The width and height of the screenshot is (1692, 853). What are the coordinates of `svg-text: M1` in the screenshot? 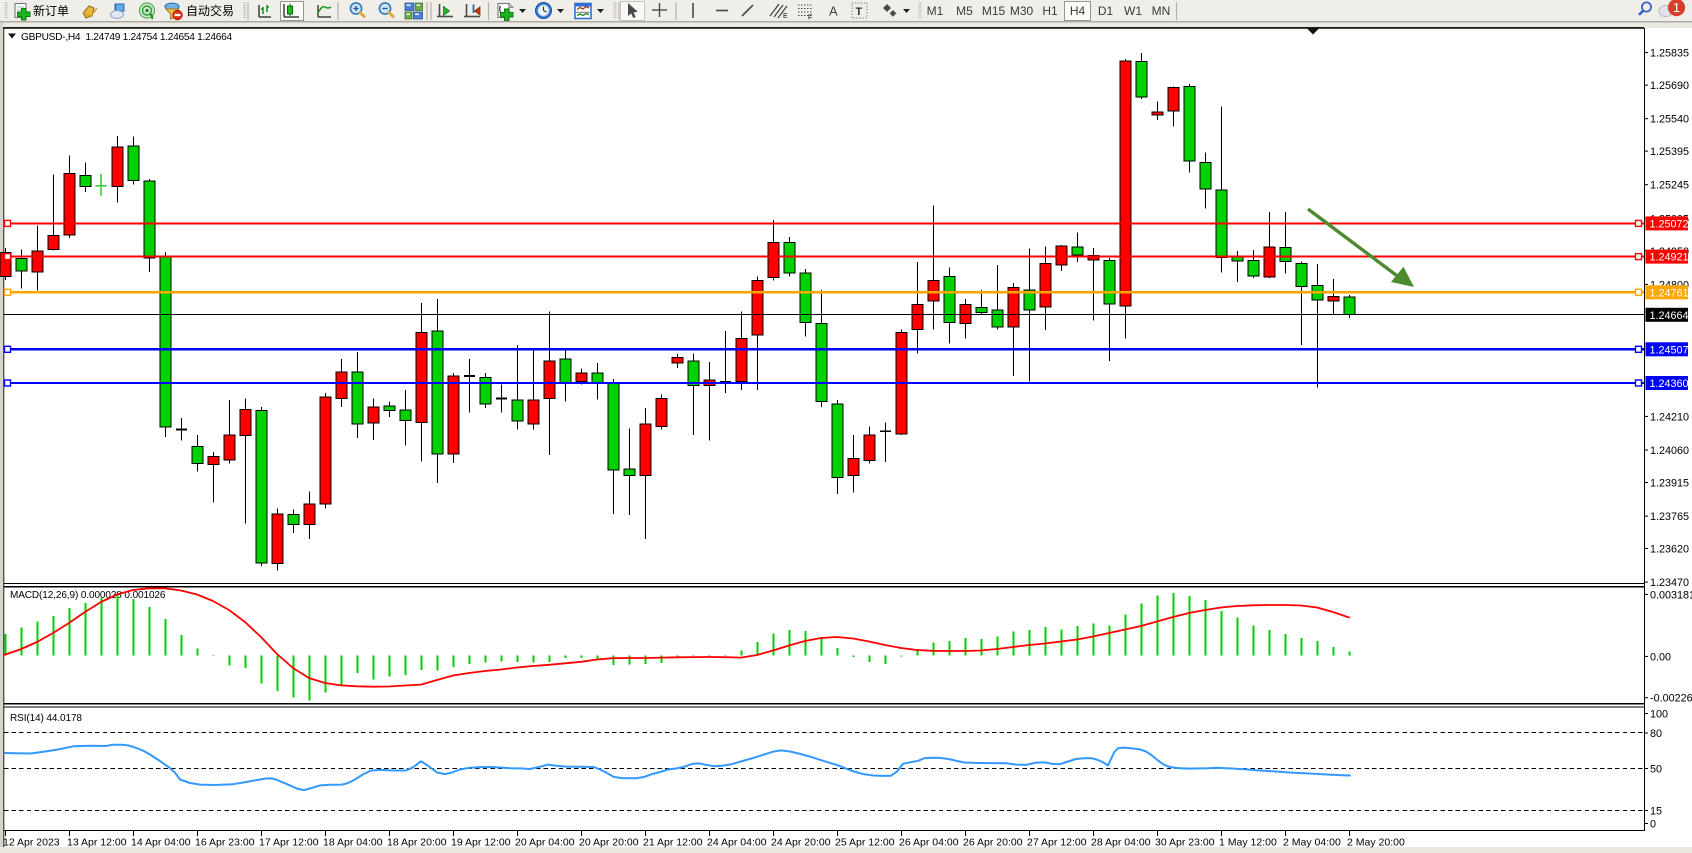 It's located at (935, 11).